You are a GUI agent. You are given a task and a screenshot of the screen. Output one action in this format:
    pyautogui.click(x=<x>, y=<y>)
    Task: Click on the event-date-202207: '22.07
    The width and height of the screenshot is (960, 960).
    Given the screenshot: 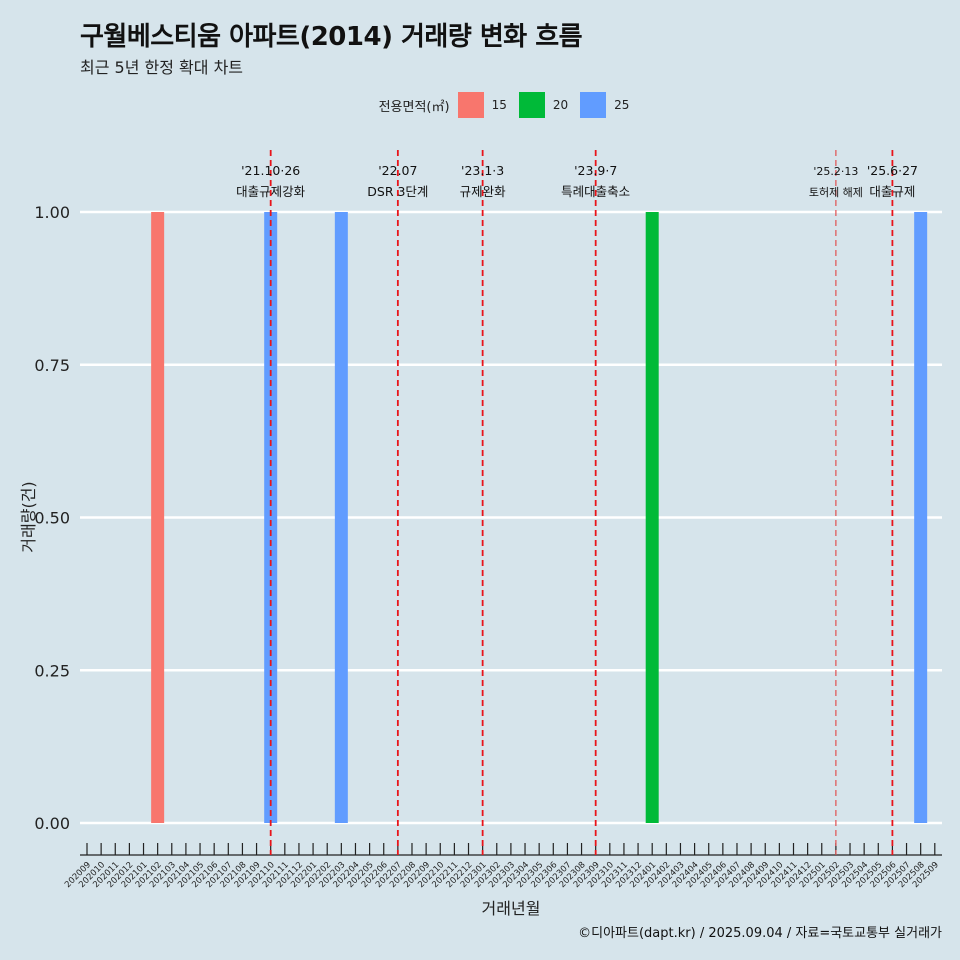 What is the action you would take?
    pyautogui.click(x=397, y=170)
    